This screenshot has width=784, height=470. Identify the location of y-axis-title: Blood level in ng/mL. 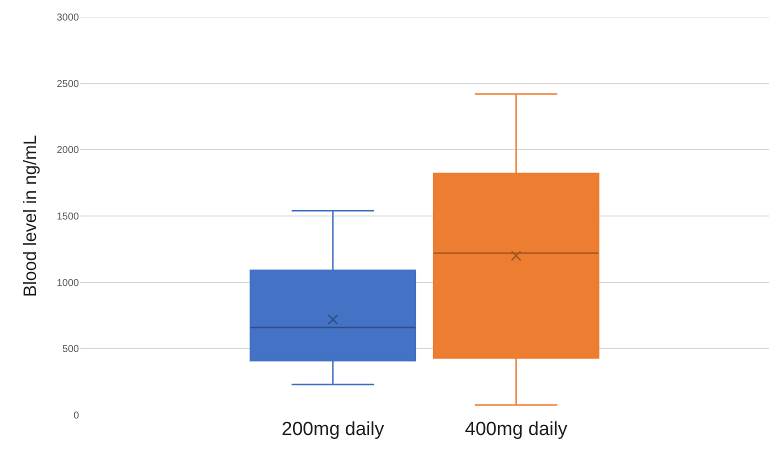
(30, 216).